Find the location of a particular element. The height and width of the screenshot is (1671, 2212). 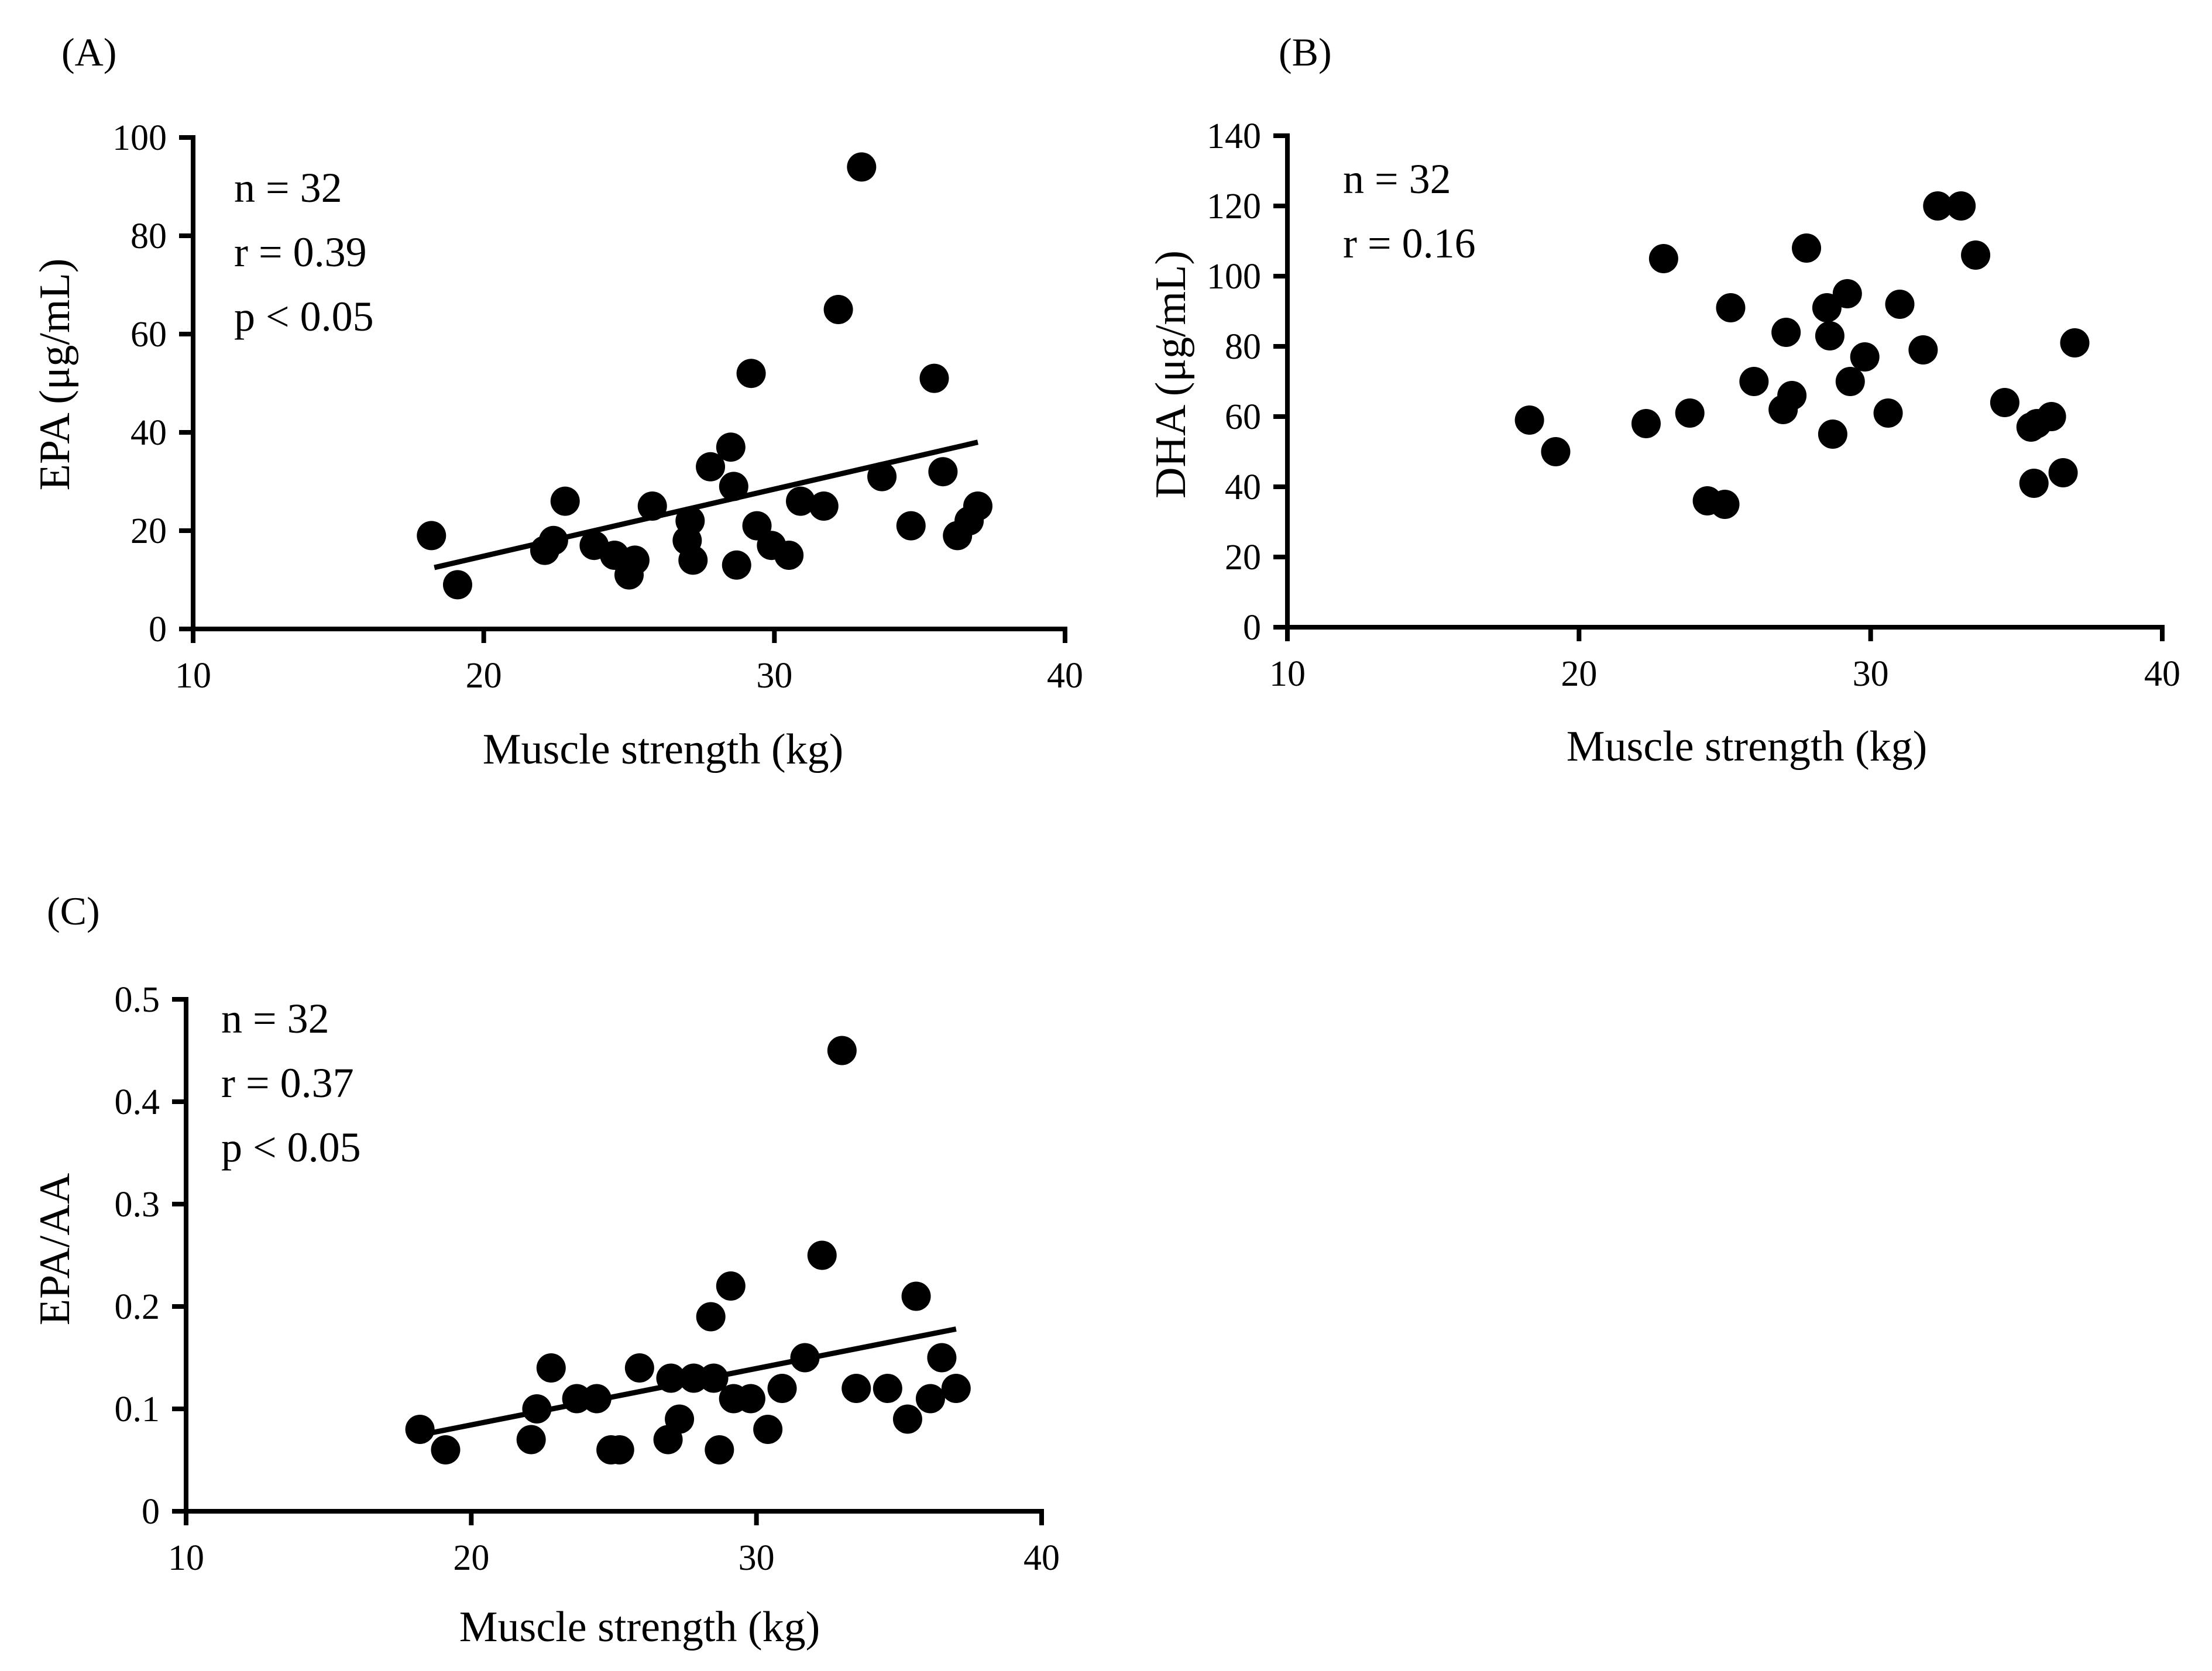

y-tick-label: 140 is located at coordinates (1234, 136).